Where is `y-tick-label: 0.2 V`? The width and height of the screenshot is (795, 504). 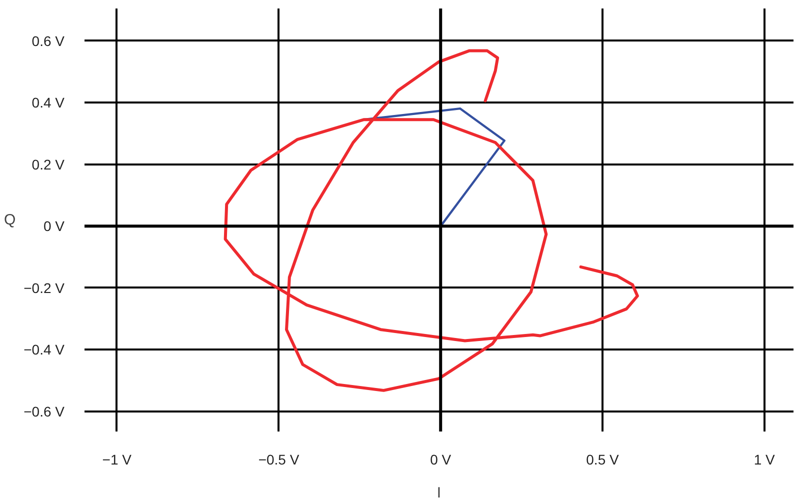
y-tick-label: 0.2 V is located at coordinates (49, 164).